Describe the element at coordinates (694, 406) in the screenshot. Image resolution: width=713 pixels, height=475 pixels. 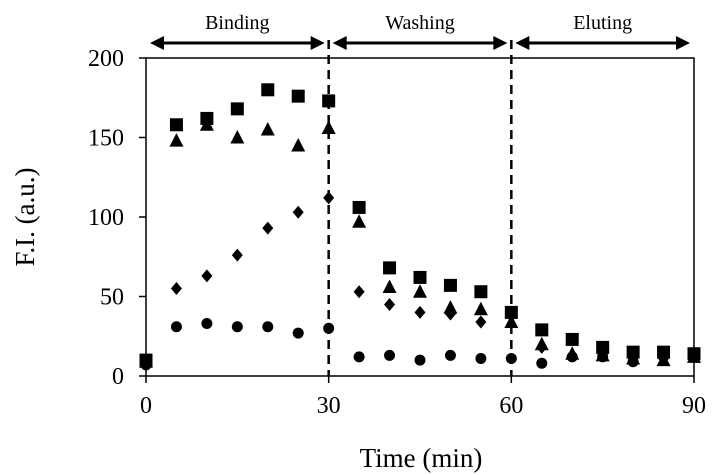
I see `x-tick-label: 90` at that location.